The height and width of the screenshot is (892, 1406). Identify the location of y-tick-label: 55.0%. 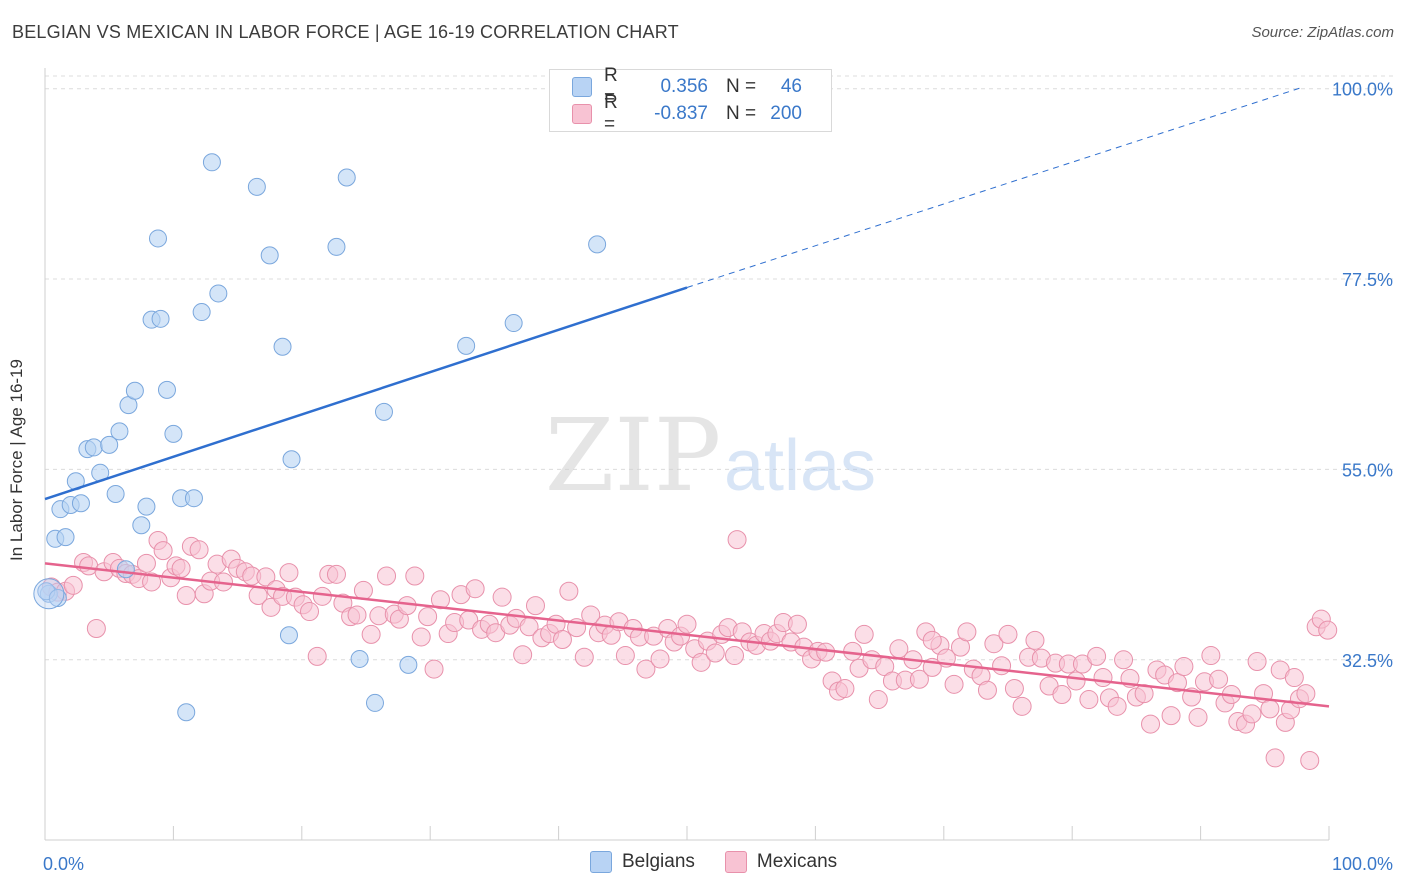
(1367, 470).